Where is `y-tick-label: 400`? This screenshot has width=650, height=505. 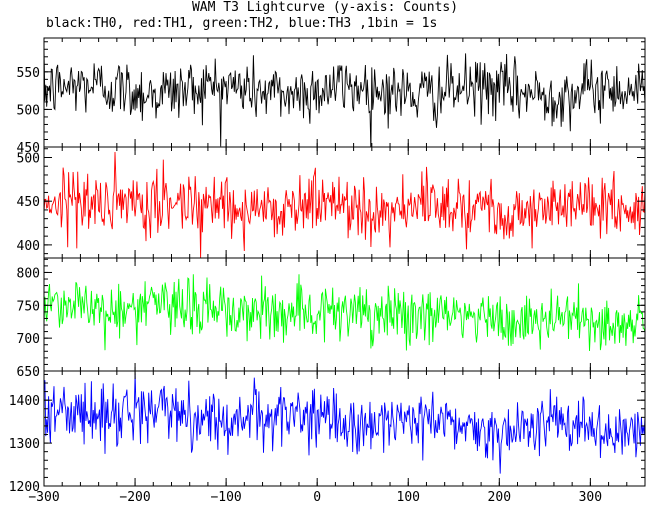 y-tick-label: 400 is located at coordinates (28, 246).